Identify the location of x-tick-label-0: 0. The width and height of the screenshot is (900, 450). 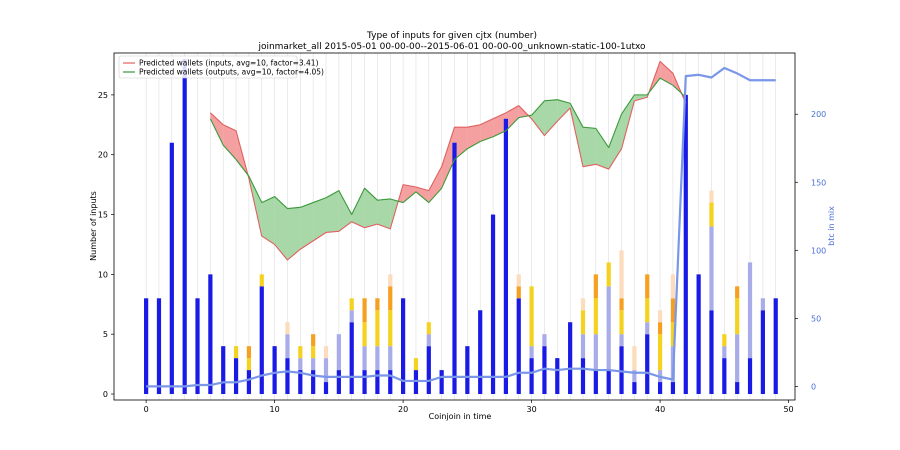
(146, 409).